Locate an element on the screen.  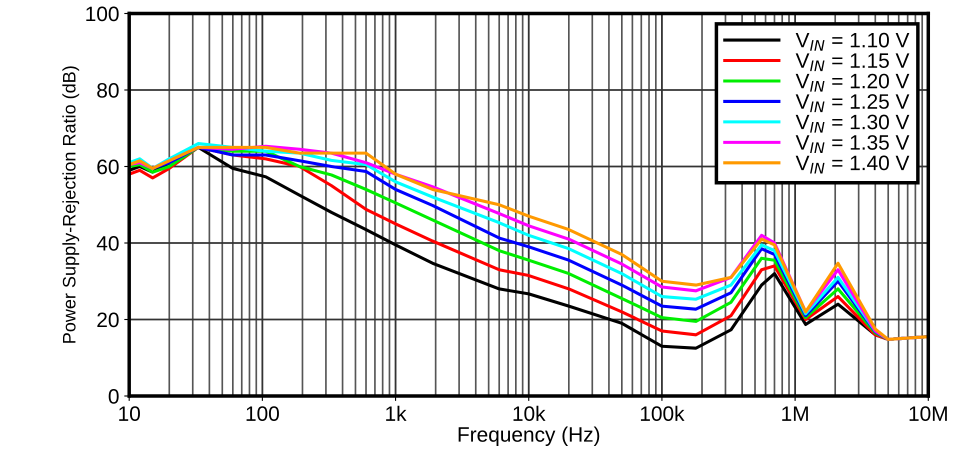
y-tick-label: 0 is located at coordinates (113, 396).